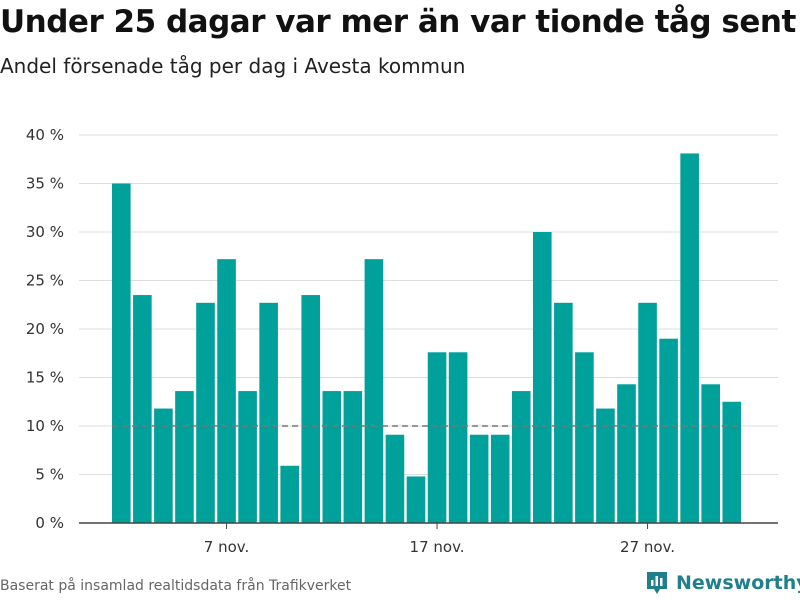  I want to click on y-tick-label: 10 %, so click(45, 426).